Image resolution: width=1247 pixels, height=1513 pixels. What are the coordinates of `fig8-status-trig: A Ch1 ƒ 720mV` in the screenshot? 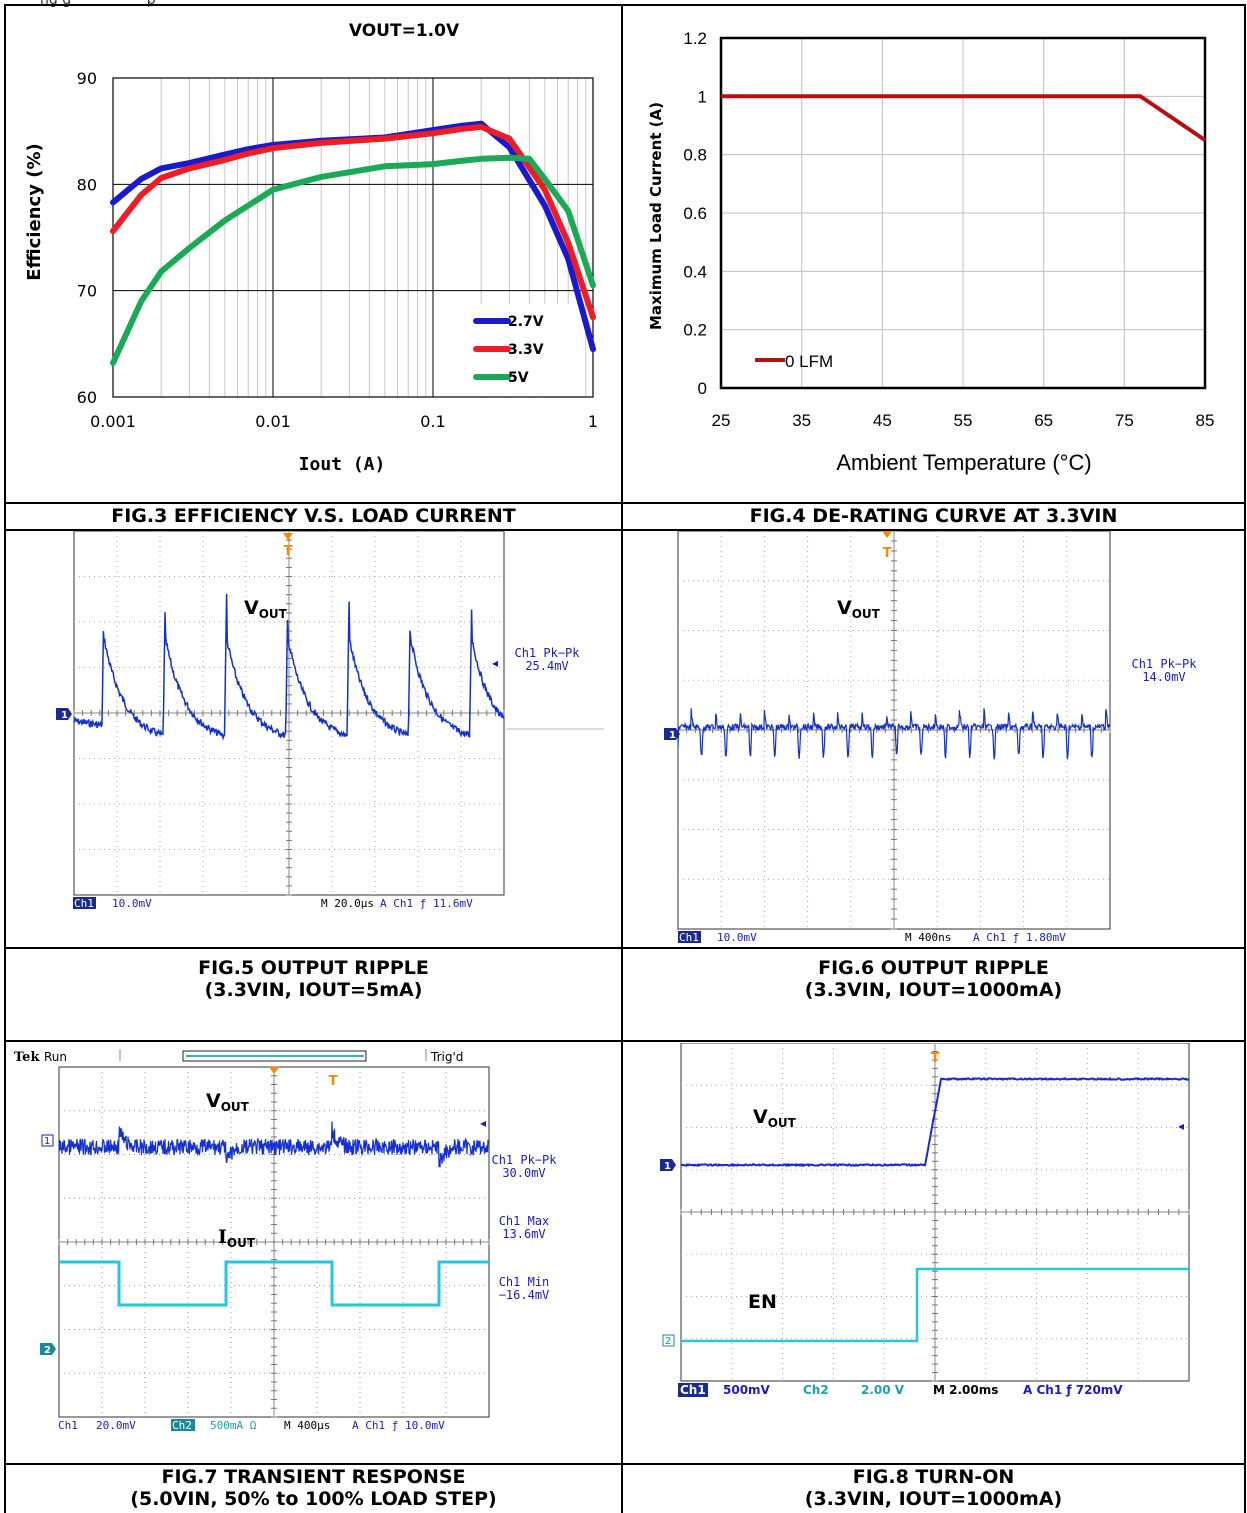 It's located at (1073, 1390).